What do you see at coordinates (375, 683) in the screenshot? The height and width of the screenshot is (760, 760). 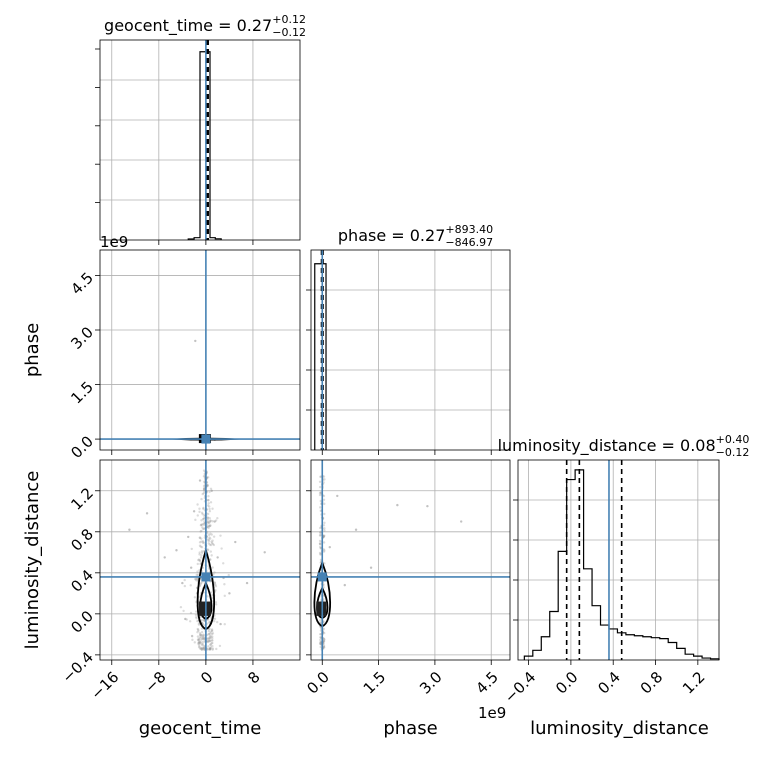 I see `panel-ld-phase-xticklabel-1: 1.5` at bounding box center [375, 683].